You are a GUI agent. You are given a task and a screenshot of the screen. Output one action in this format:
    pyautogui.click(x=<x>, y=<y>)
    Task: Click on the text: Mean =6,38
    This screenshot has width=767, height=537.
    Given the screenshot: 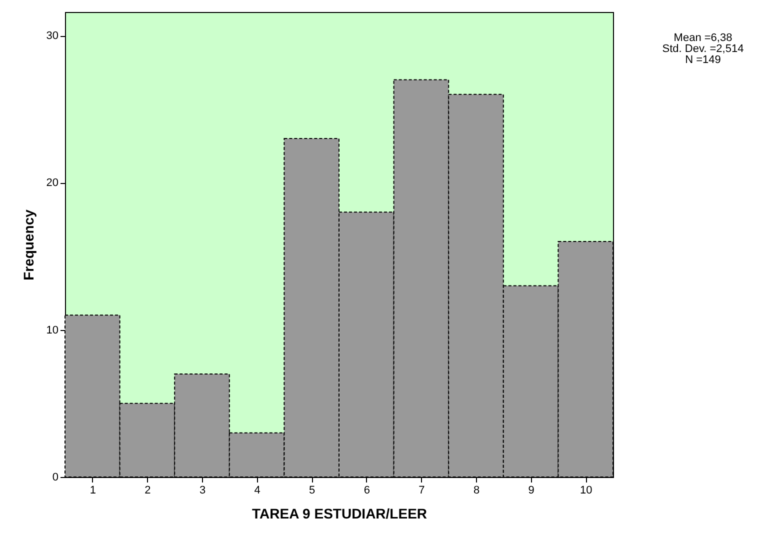 What is the action you would take?
    pyautogui.click(x=703, y=38)
    